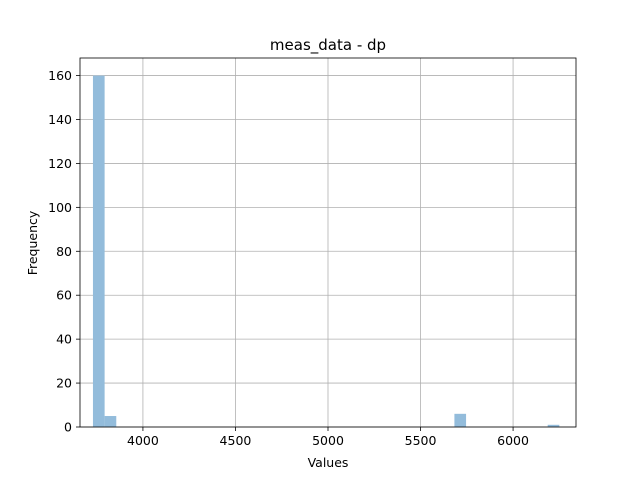 This screenshot has height=480, width=640. Describe the element at coordinates (143, 440) in the screenshot. I see `x-tick-label: 4000` at that location.